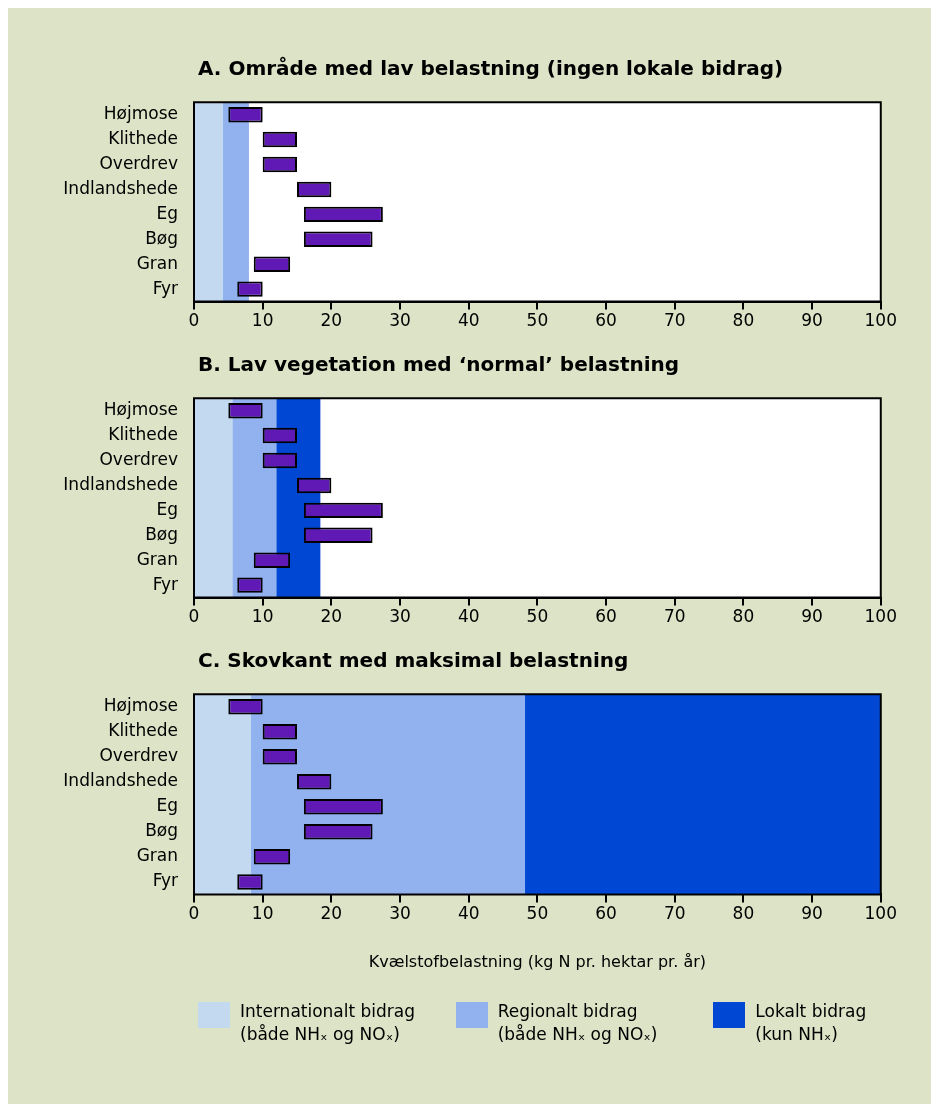 Image resolution: width=939 pixels, height=1112 pixels. I want to click on chart-title: B. Lav vegetation med ‘normal’ belastning, so click(439, 364).